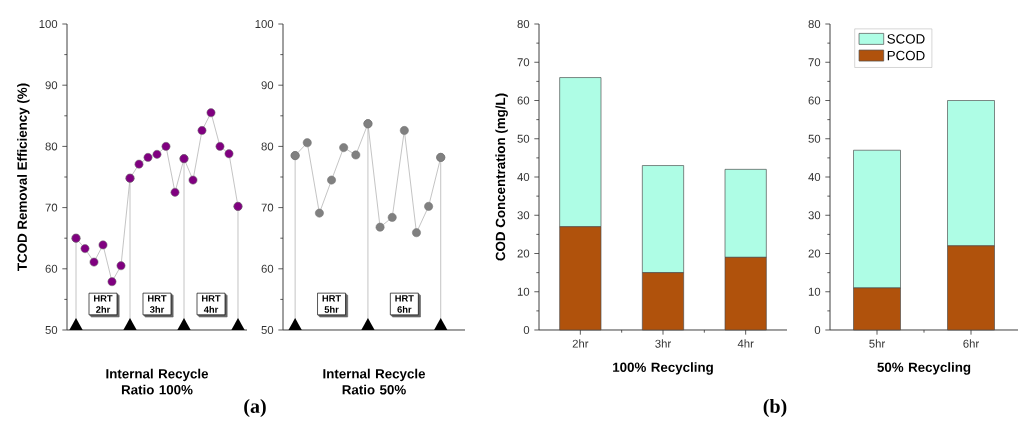 The width and height of the screenshot is (1022, 426). Describe the element at coordinates (877, 343) in the screenshot. I see `x-tick-label: 5hr` at that location.